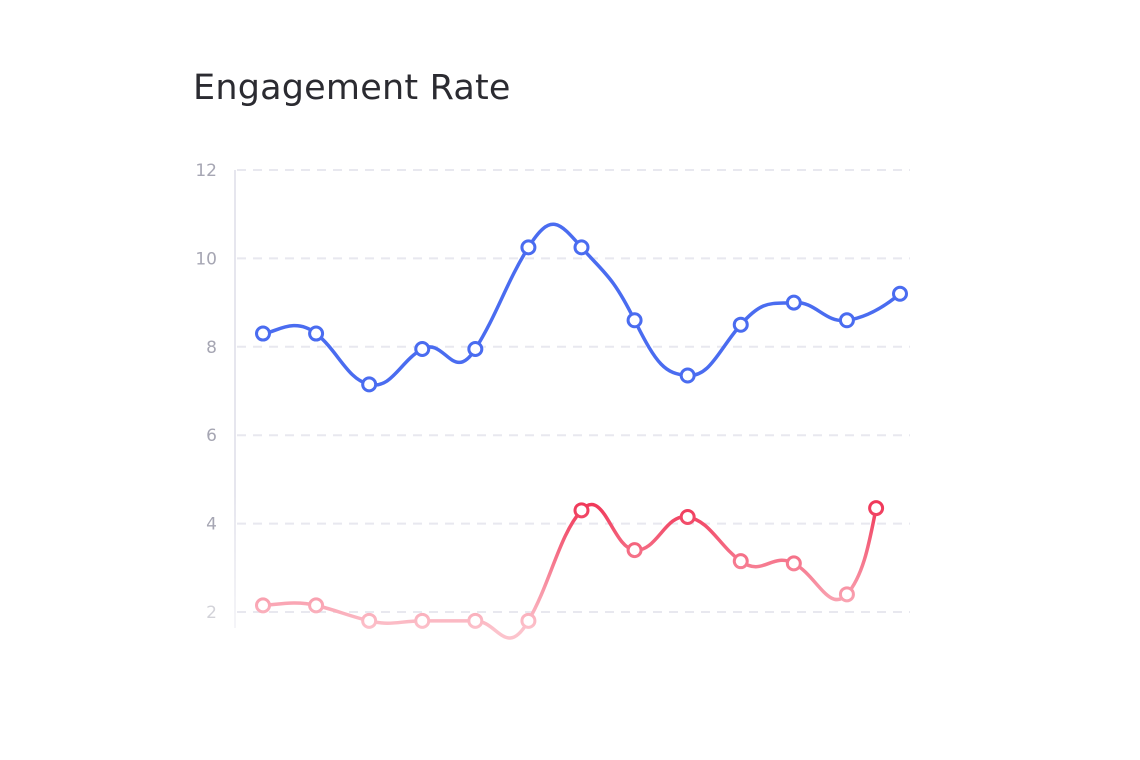  Describe the element at coordinates (211, 525) in the screenshot. I see `y-tick-label: 4` at that location.